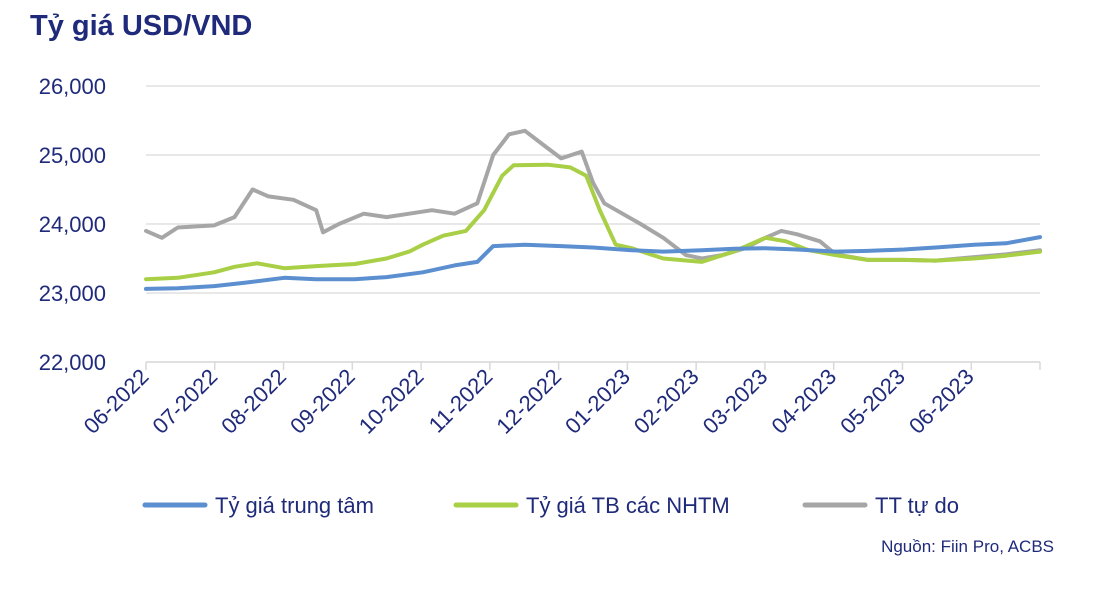 This screenshot has width=1100, height=592. Describe the element at coordinates (528, 401) in the screenshot. I see `x-tick-label: 12-2022` at that location.